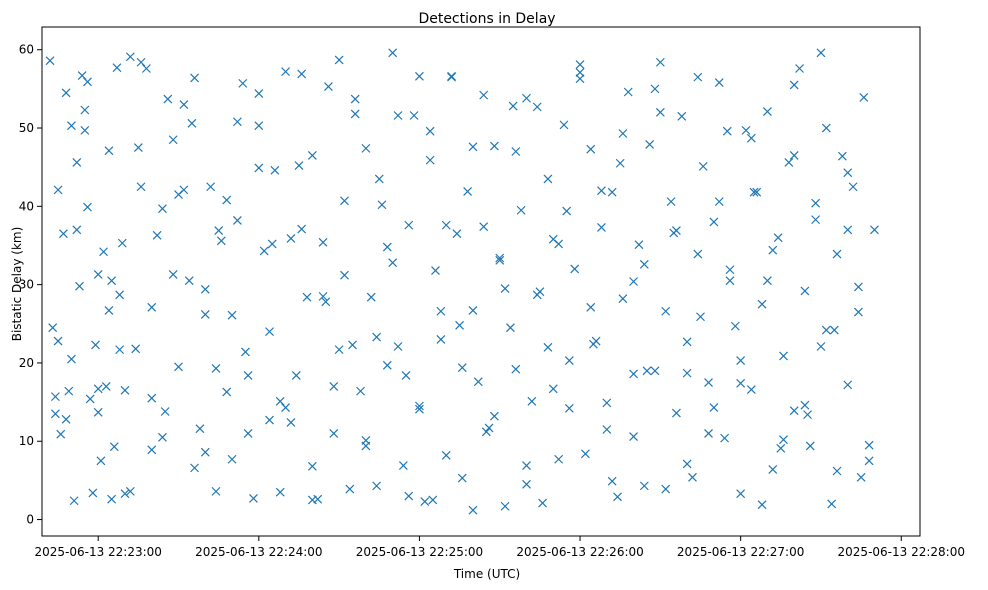 Image resolution: width=988 pixels, height=590 pixels. What do you see at coordinates (579, 552) in the screenshot?
I see `x-tick-label: 2025-06-13 22:26:00` at bounding box center [579, 552].